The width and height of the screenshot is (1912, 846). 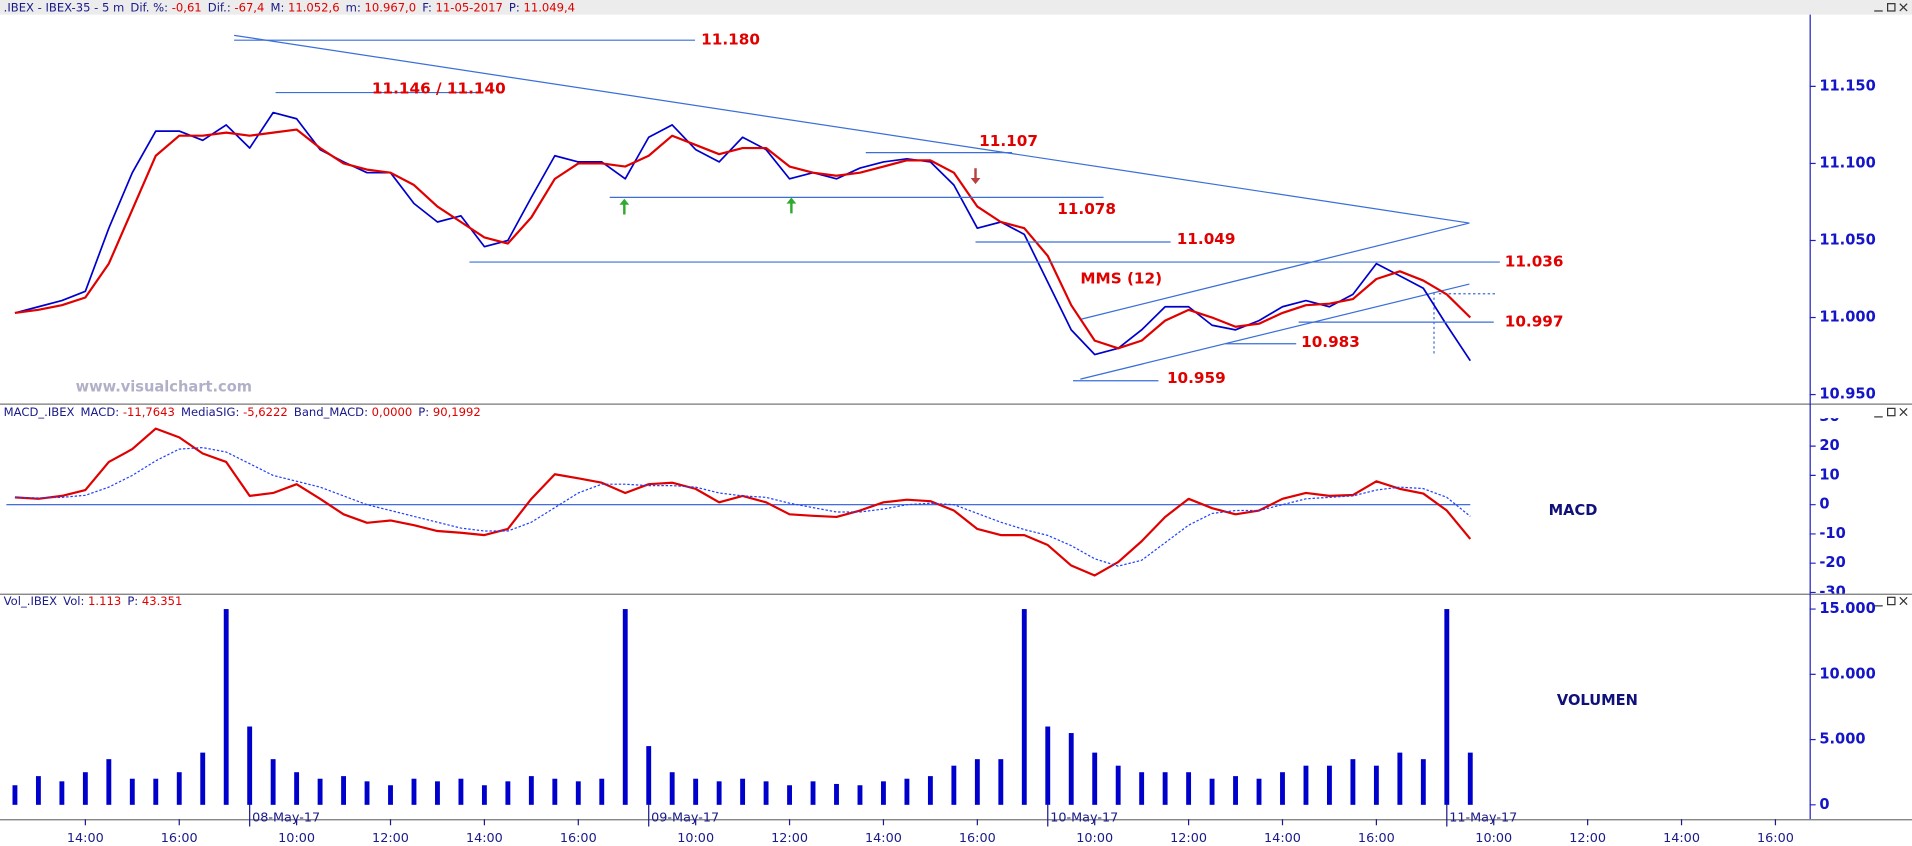 I want to click on header-value: 1.113, so click(x=104, y=600).